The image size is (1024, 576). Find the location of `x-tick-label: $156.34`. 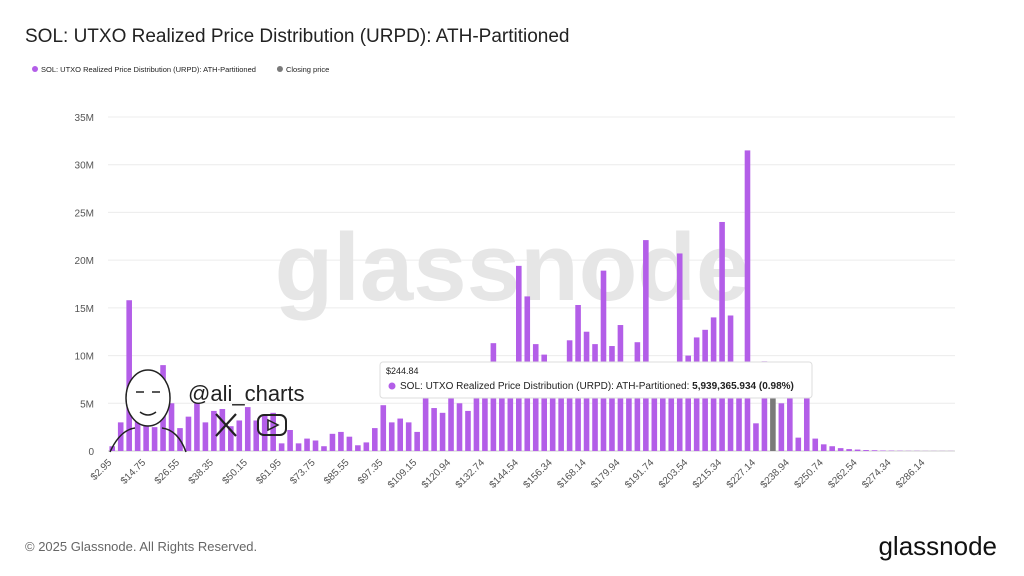

x-tick-label: $156.34 is located at coordinates (538, 474).